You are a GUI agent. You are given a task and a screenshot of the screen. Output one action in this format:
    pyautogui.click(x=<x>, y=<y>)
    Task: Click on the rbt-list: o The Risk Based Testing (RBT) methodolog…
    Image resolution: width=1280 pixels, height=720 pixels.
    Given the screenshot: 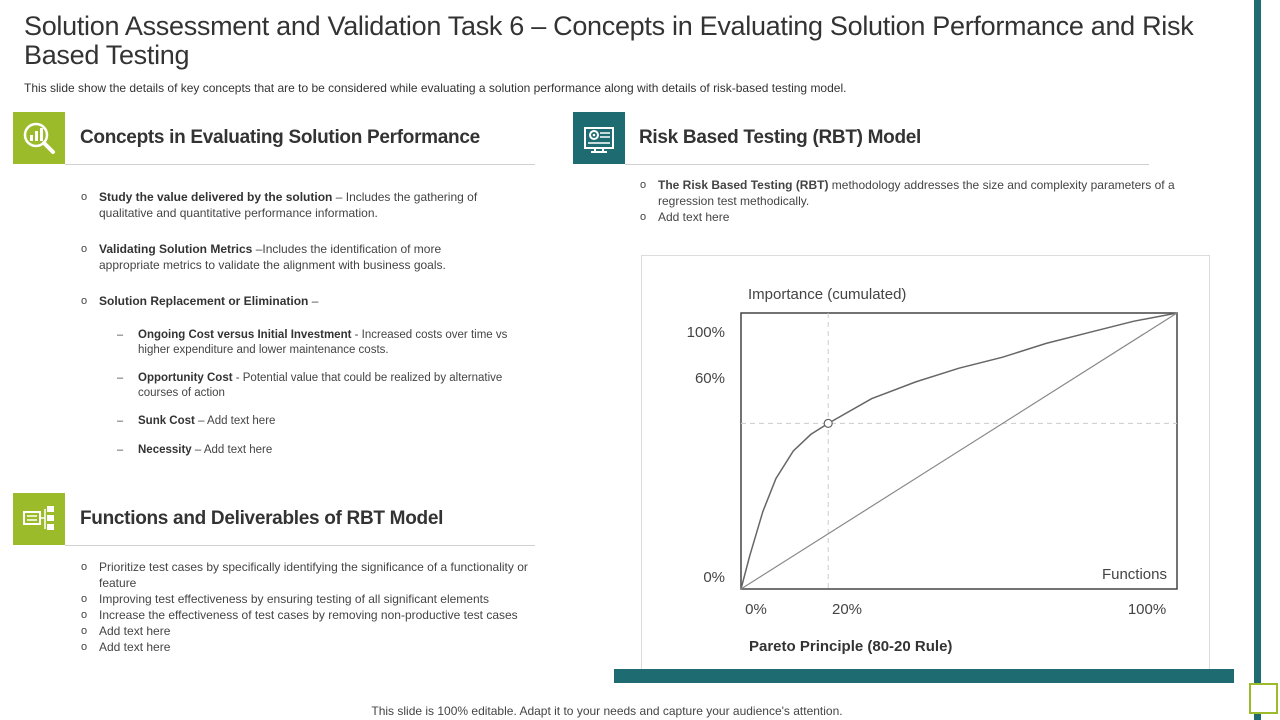 What is the action you would take?
    pyautogui.click(x=932, y=201)
    